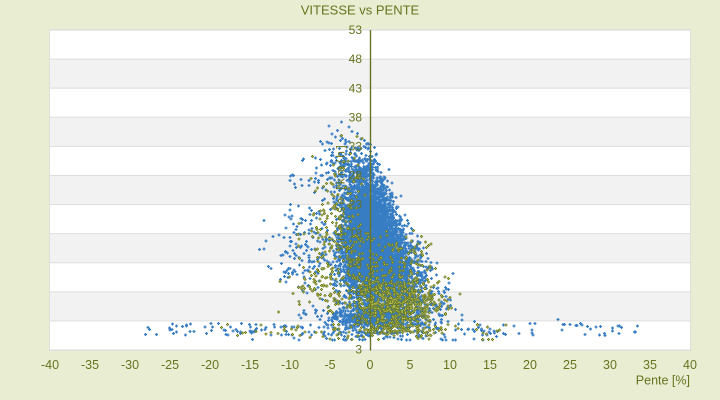 This screenshot has height=400, width=720. Describe the element at coordinates (210, 365) in the screenshot. I see `svg-text: -20` at that location.